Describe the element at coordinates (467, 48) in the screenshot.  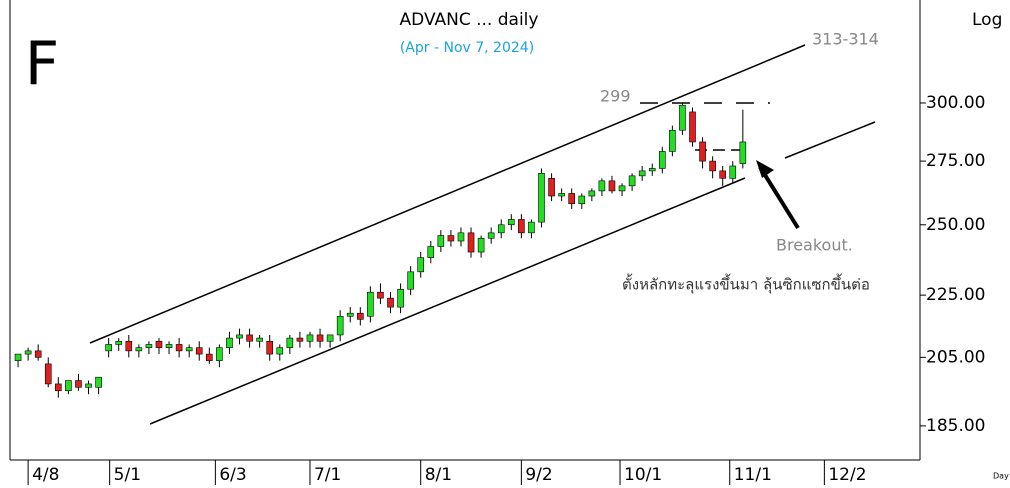
I see `chart-subtitle: (Apr - Nov 7, 2024)` at that location.